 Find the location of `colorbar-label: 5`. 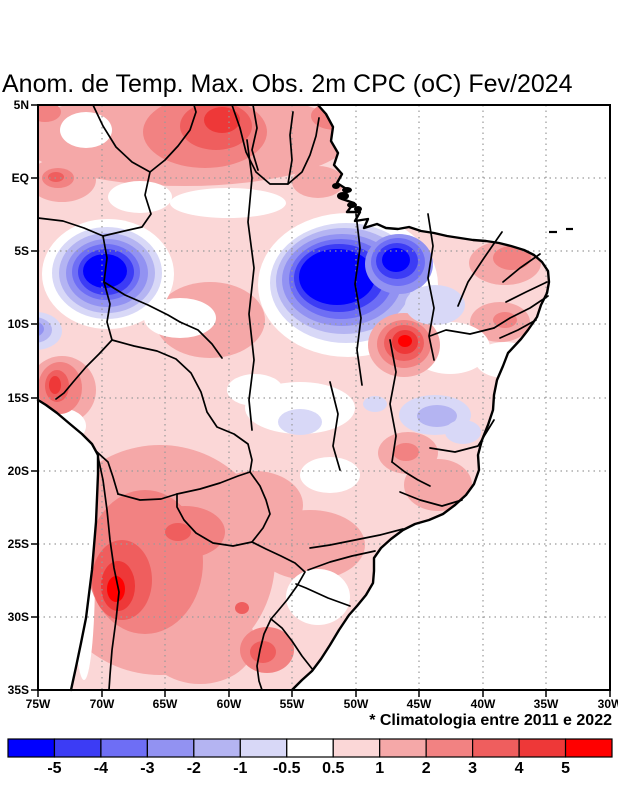

colorbar-label: 5 is located at coordinates (565, 768).